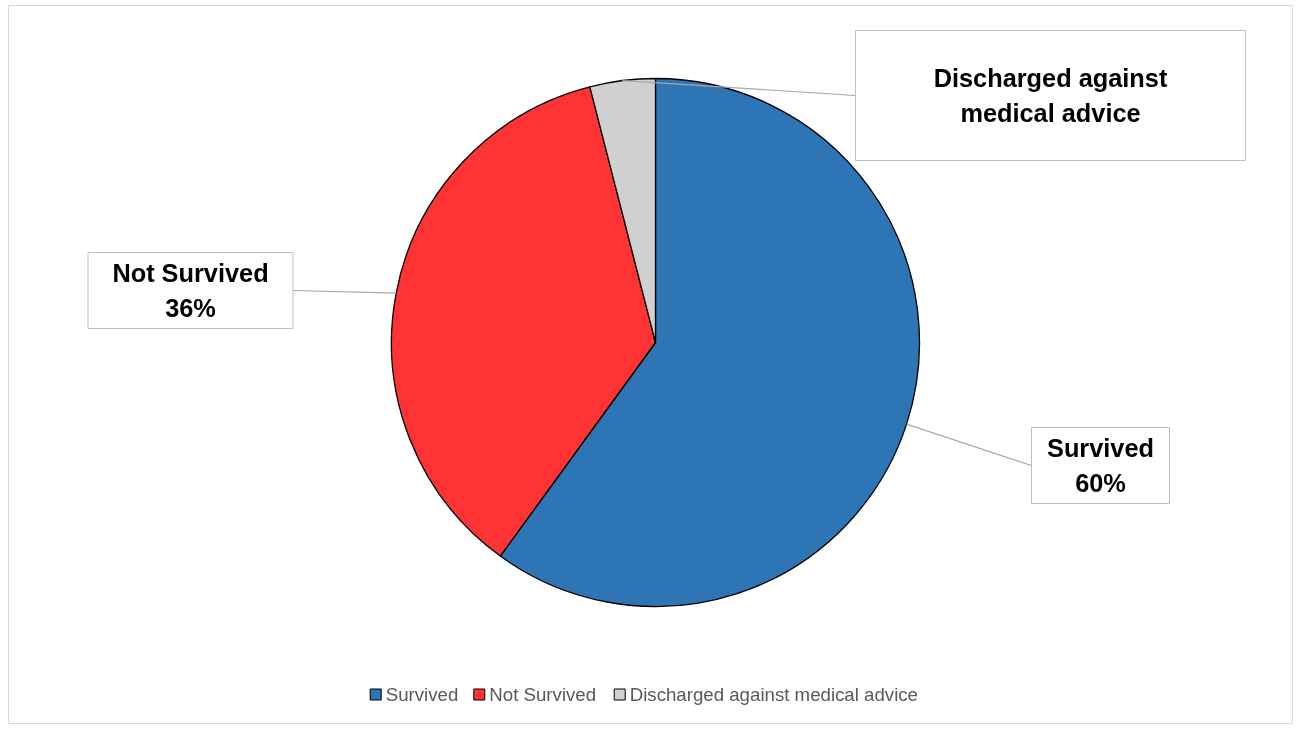  Describe the element at coordinates (1050, 95) in the screenshot. I see `category-label: Discharged against medical advice` at that location.